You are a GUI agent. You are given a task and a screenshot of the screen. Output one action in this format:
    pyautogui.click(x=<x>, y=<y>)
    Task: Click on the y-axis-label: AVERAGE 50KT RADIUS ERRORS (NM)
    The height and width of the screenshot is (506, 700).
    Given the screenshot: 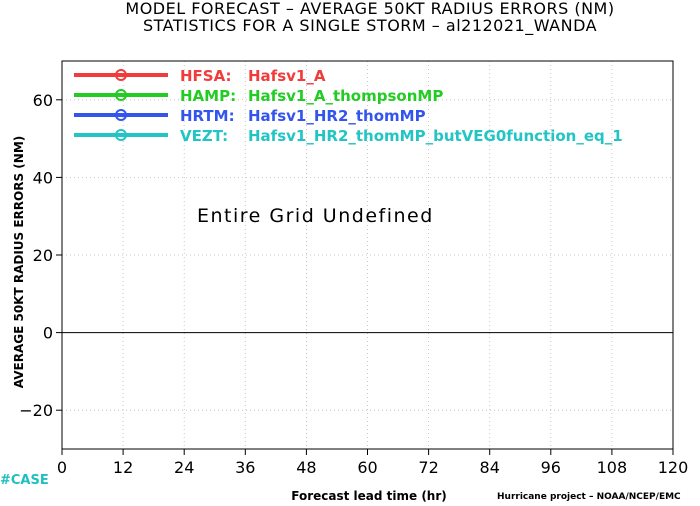 What is the action you would take?
    pyautogui.click(x=19, y=262)
    